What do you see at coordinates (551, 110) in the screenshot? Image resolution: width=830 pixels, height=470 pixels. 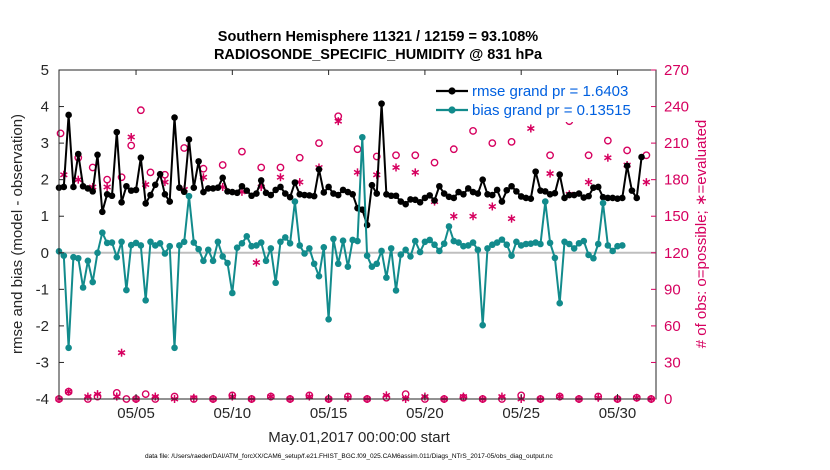 I see `legend-bias-label: bias grand pr = 0.13515` at bounding box center [551, 110].